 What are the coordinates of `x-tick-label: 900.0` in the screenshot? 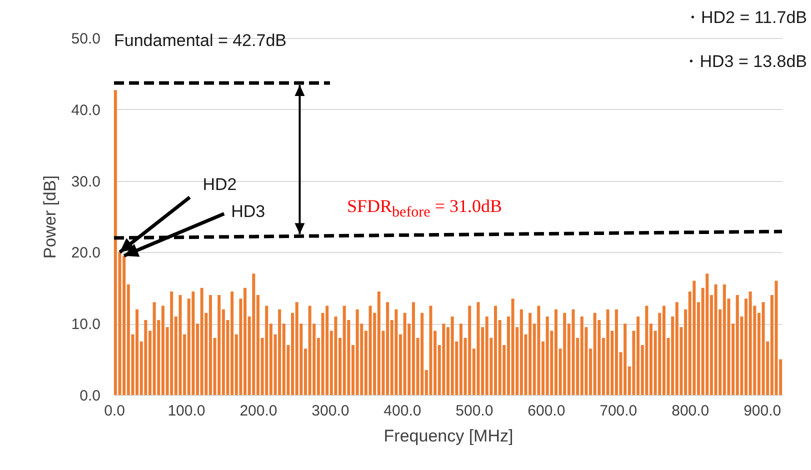 It's located at (763, 411).